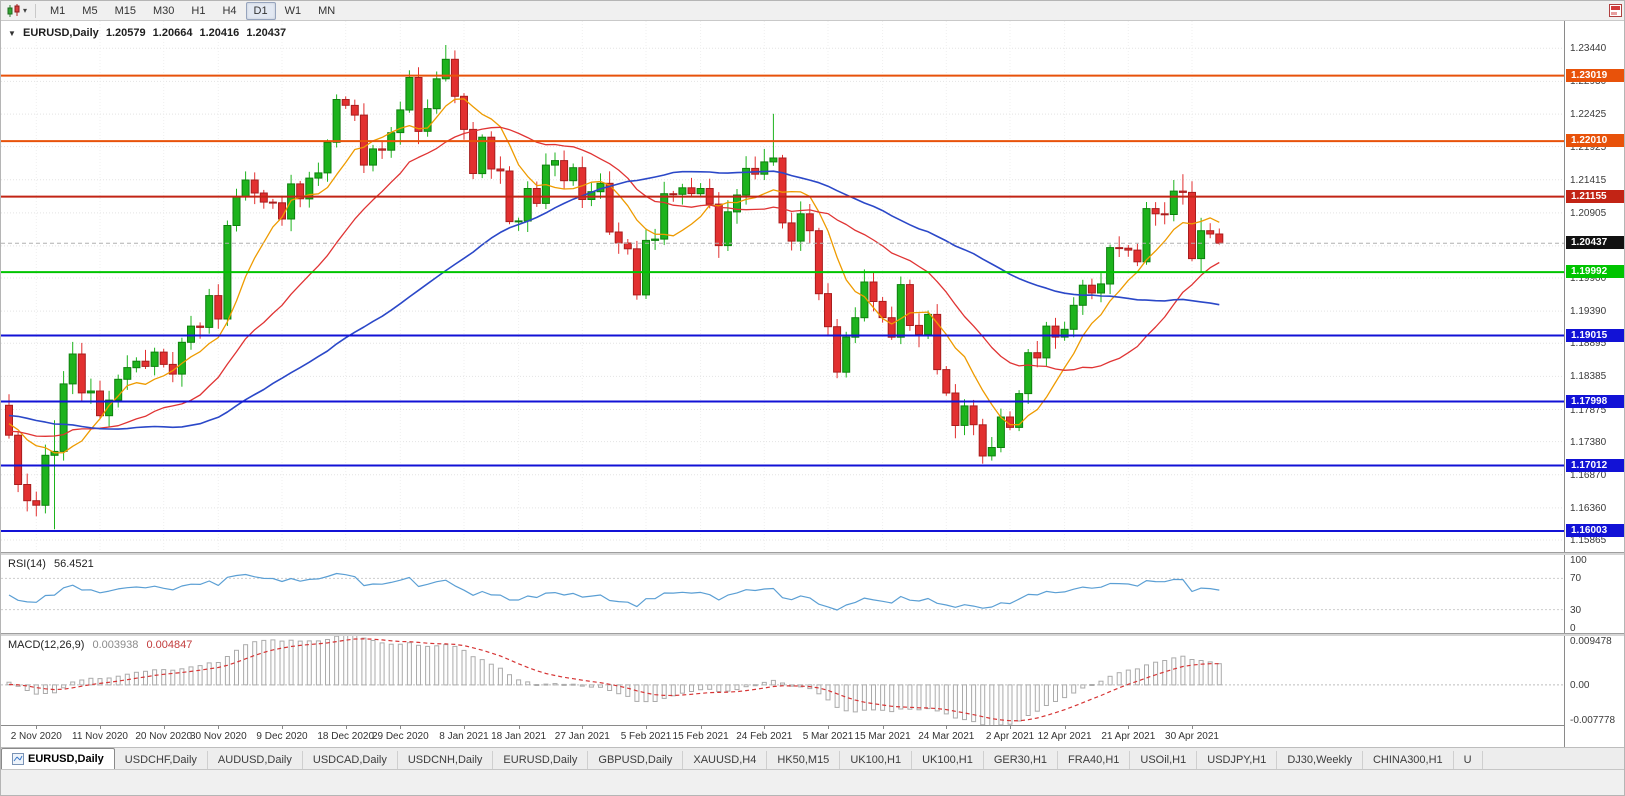  I want to click on rsi-label: RSI(14) 56.4521, so click(53, 564).